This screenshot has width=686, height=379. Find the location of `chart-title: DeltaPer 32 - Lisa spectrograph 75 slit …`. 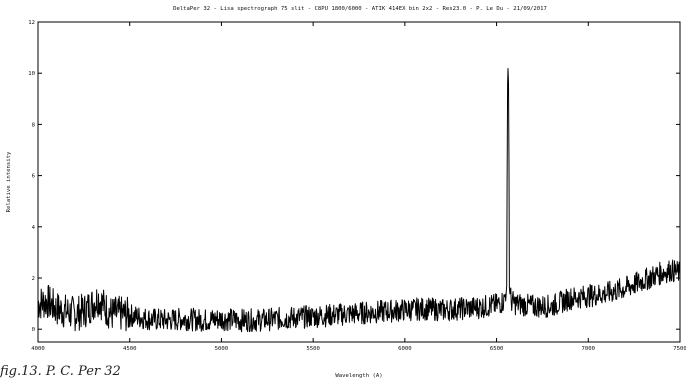

chart-title: DeltaPer 32 - Lisa spectrograph 75 slit … is located at coordinates (360, 9).